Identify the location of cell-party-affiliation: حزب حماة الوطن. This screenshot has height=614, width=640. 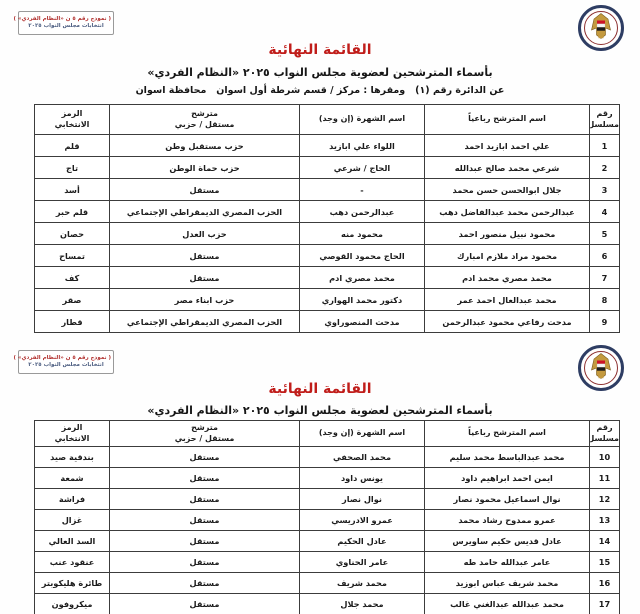
(204, 167).